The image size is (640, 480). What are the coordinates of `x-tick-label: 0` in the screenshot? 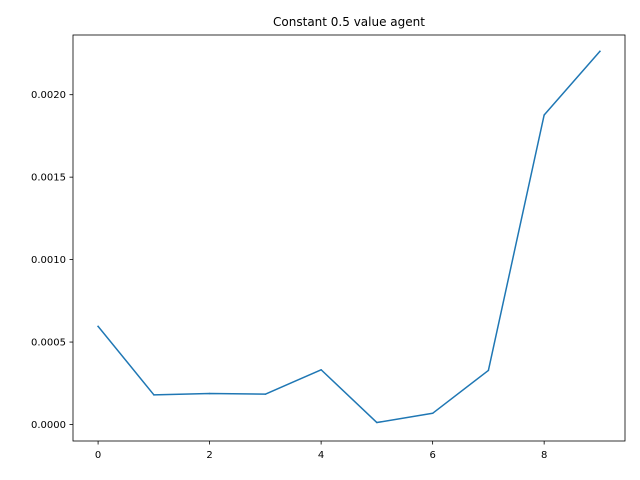 It's located at (98, 455).